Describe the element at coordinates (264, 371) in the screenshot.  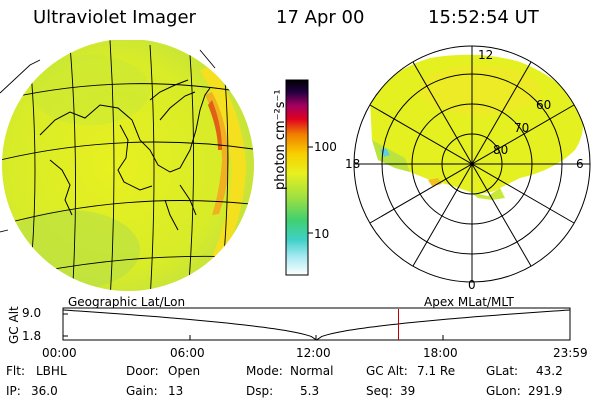
I see `mode-label: Mode:` at that location.